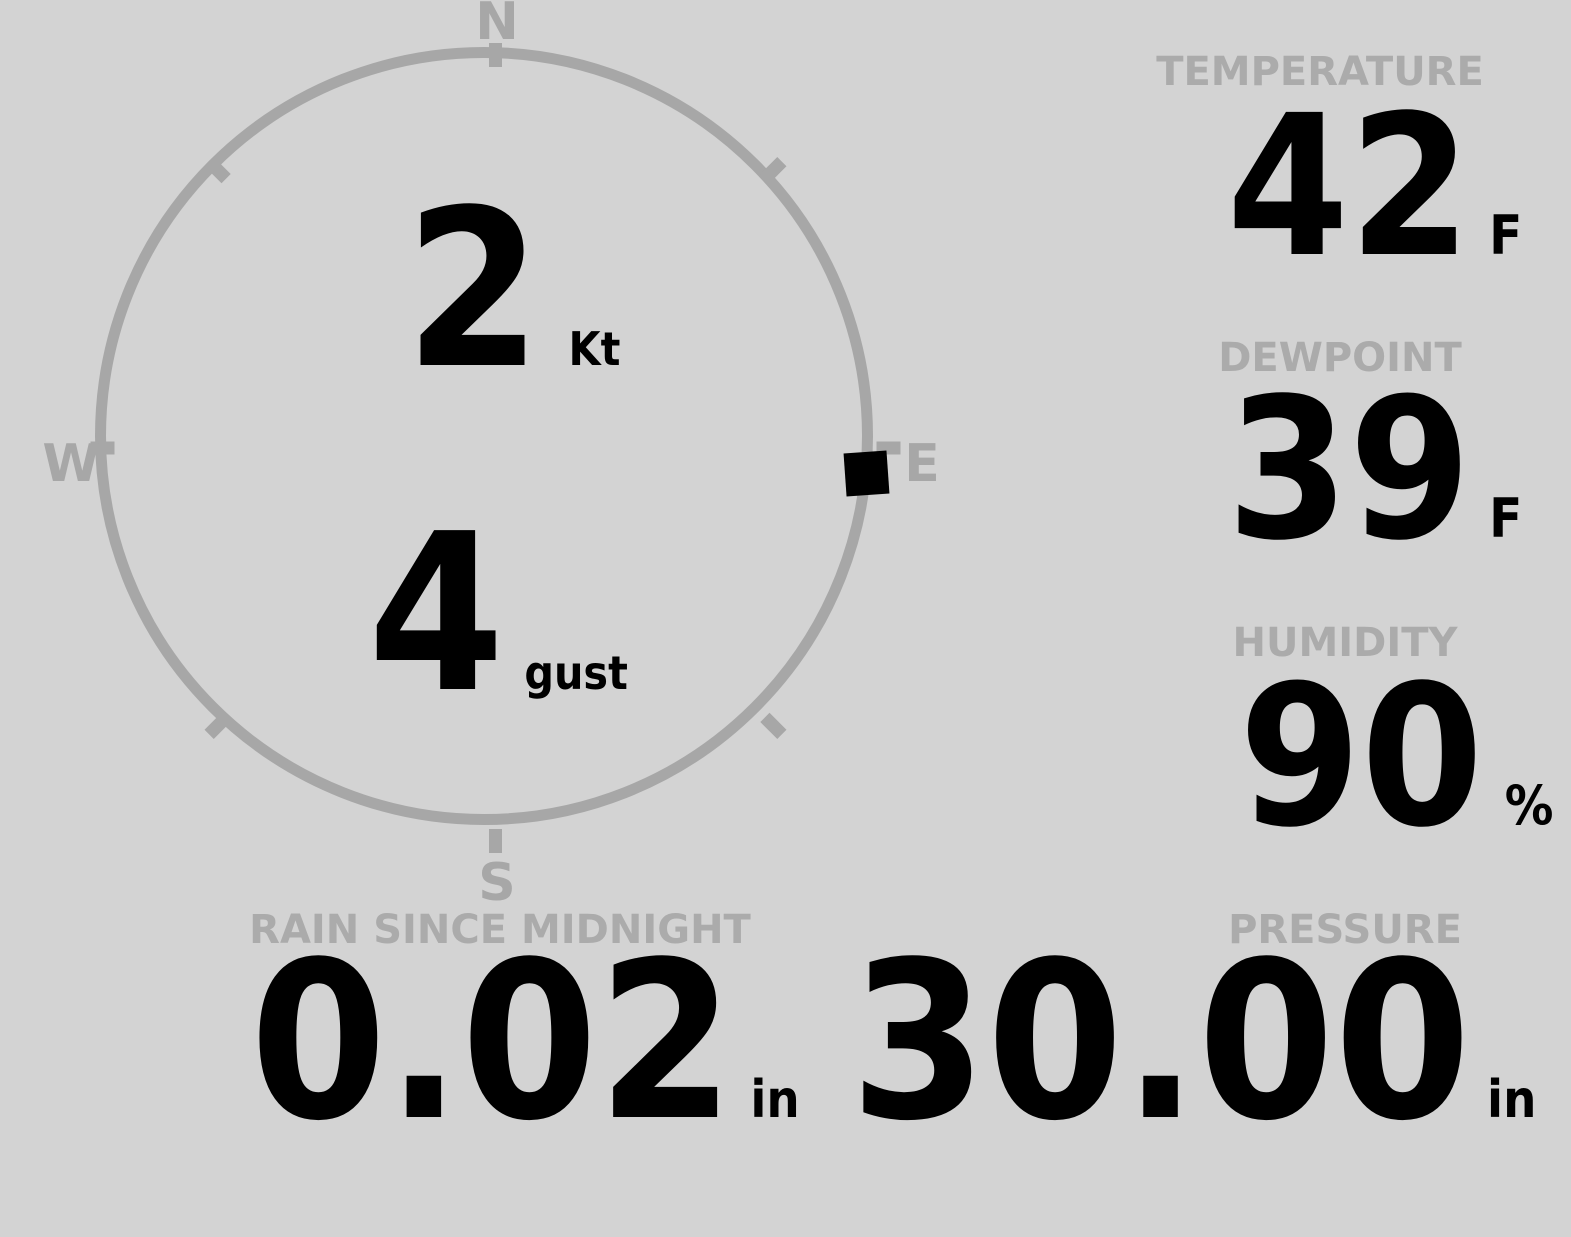 The width and height of the screenshot is (1571, 1237). I want to click on wind-gust-unit: gust, so click(576, 673).